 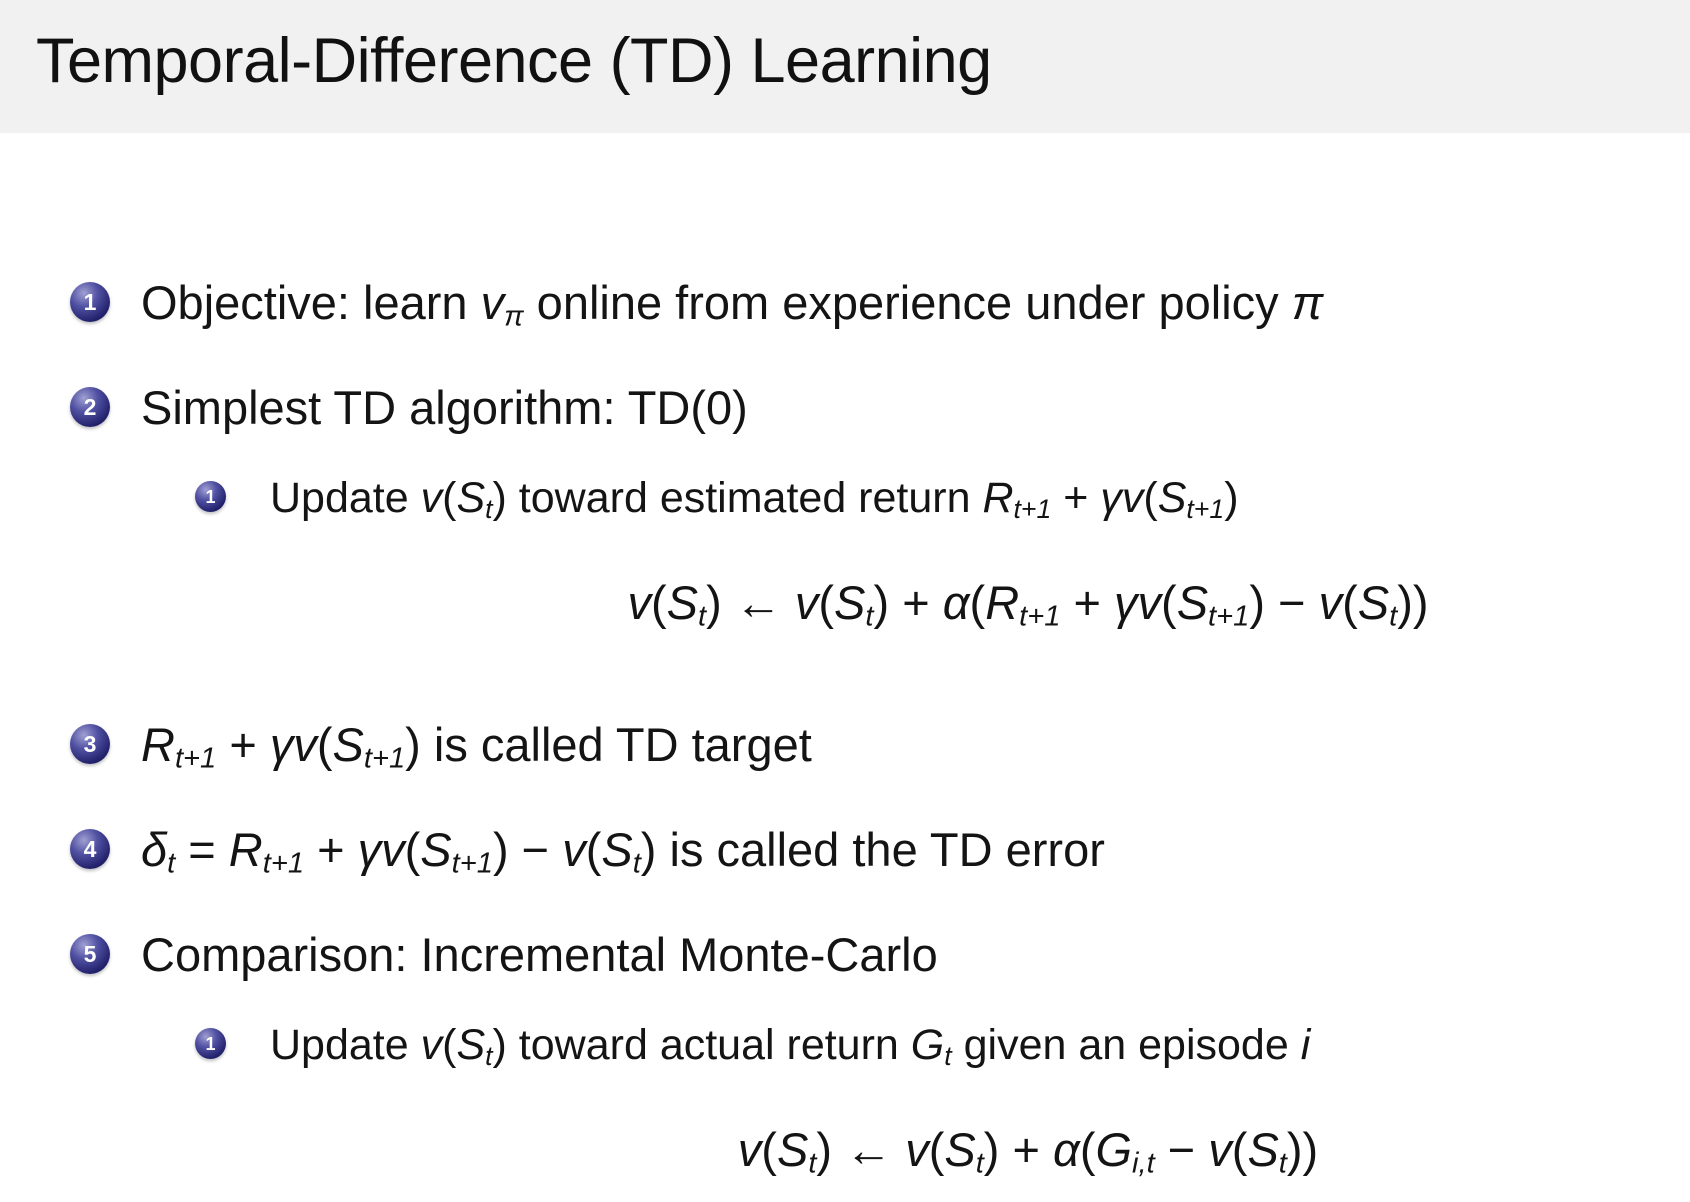 What do you see at coordinates (90, 407) in the screenshot?
I see `item-number-badge: 2` at bounding box center [90, 407].